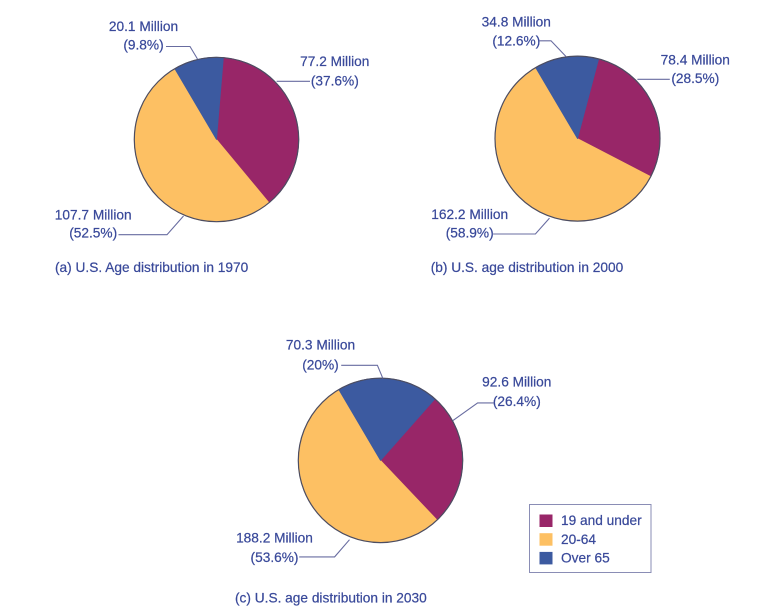 The width and height of the screenshot is (780, 616). Describe the element at coordinates (93, 214) in the screenshot. I see `svg-text: 107.7 Million` at that location.